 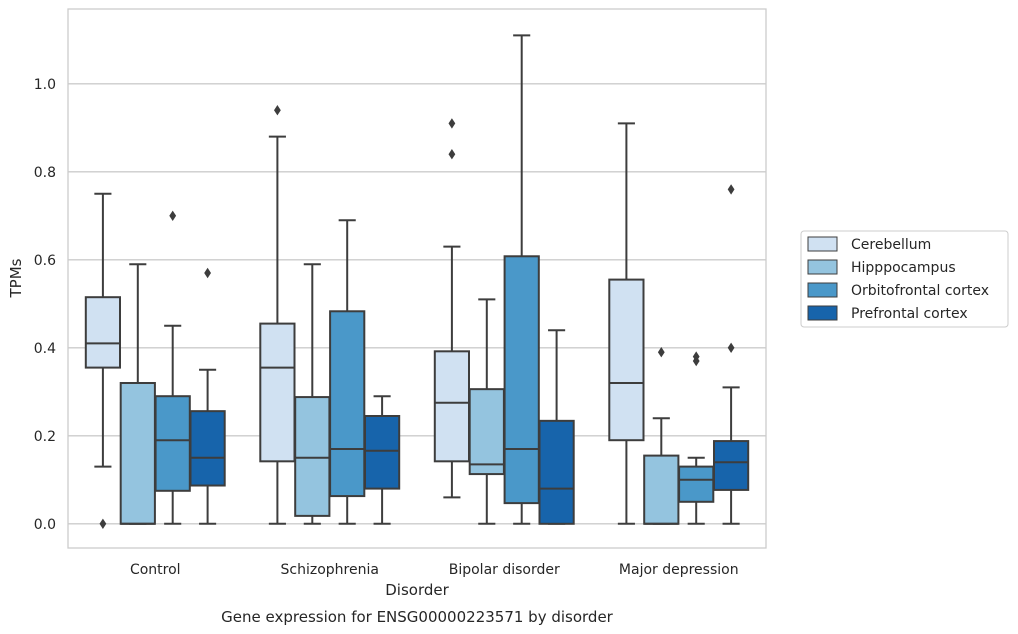 I want to click on x-tick-label: Major depression, so click(x=679, y=570).